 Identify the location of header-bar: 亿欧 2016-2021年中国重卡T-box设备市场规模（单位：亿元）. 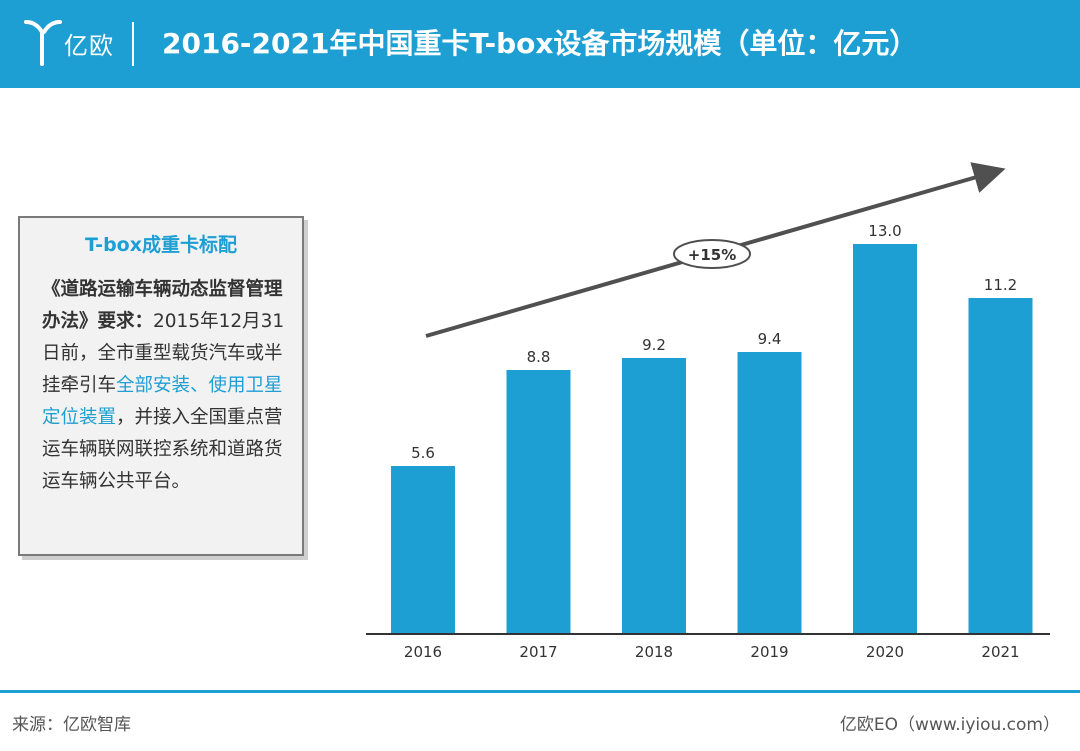
(540, 44).